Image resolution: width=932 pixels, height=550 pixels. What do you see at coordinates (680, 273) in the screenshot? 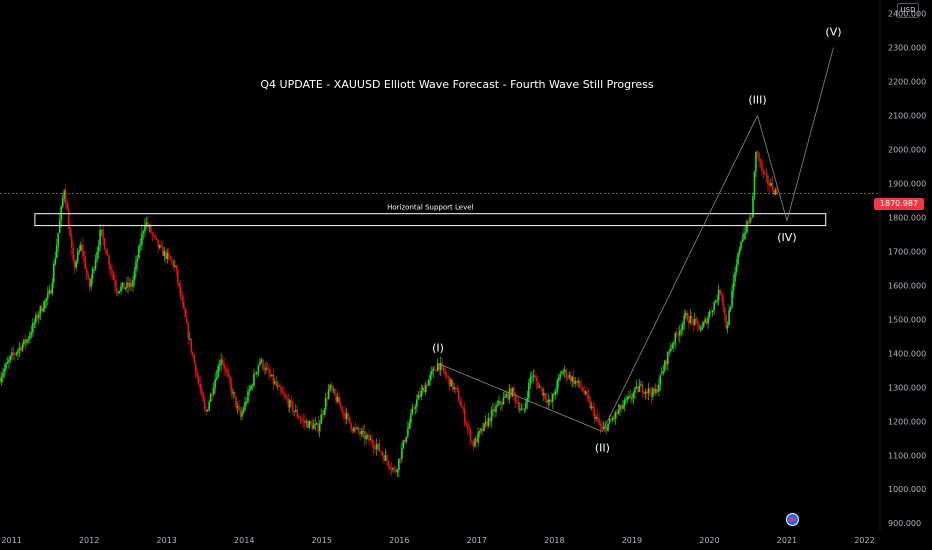
I see `wave-line` at bounding box center [680, 273].